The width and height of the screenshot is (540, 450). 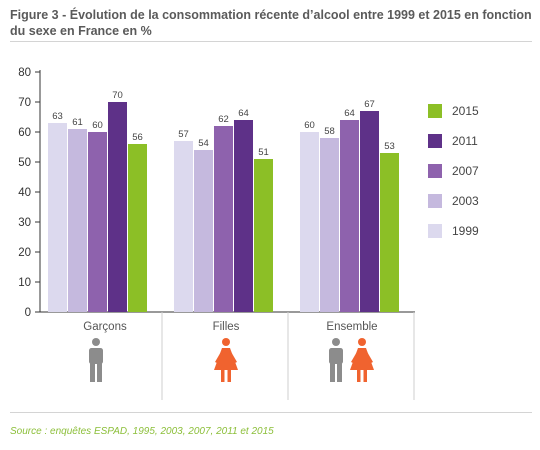 What do you see at coordinates (105, 327) in the screenshot?
I see `category-label: Garçons` at bounding box center [105, 327].